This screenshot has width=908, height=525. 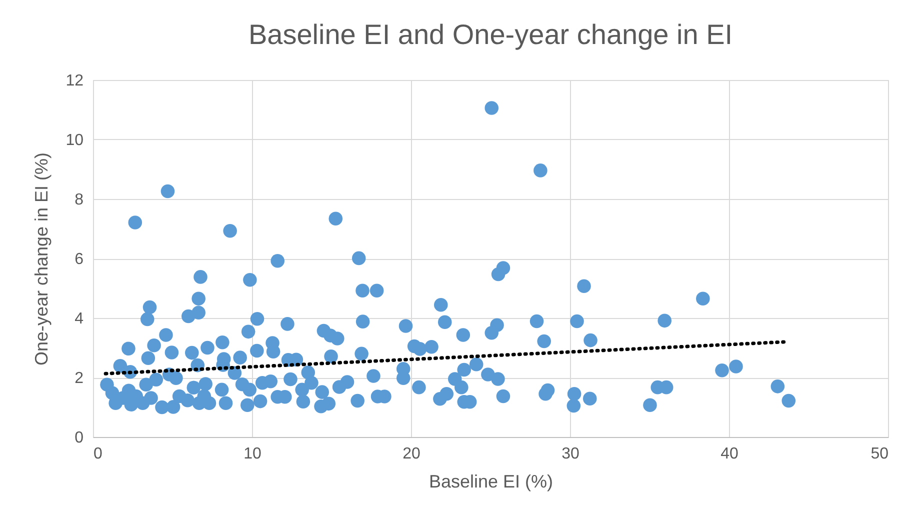 I want to click on x-tick-label: 40, so click(x=729, y=454).